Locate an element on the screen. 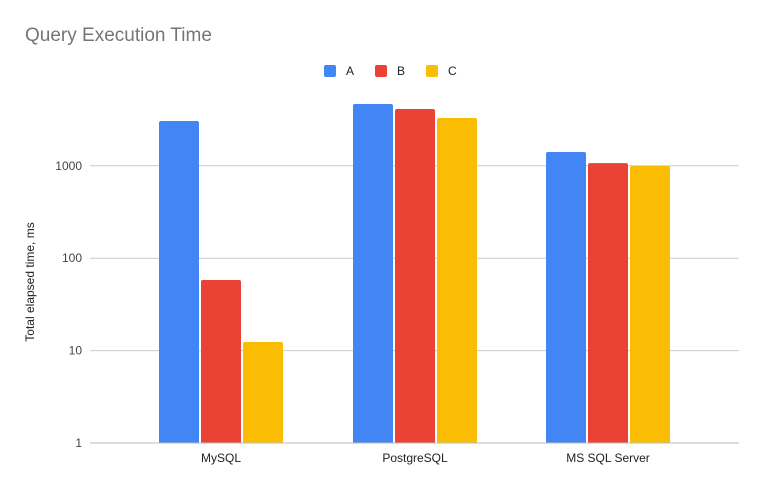 This screenshot has width=763, height=488. bar-a-ms-sql-server is located at coordinates (566, 298).